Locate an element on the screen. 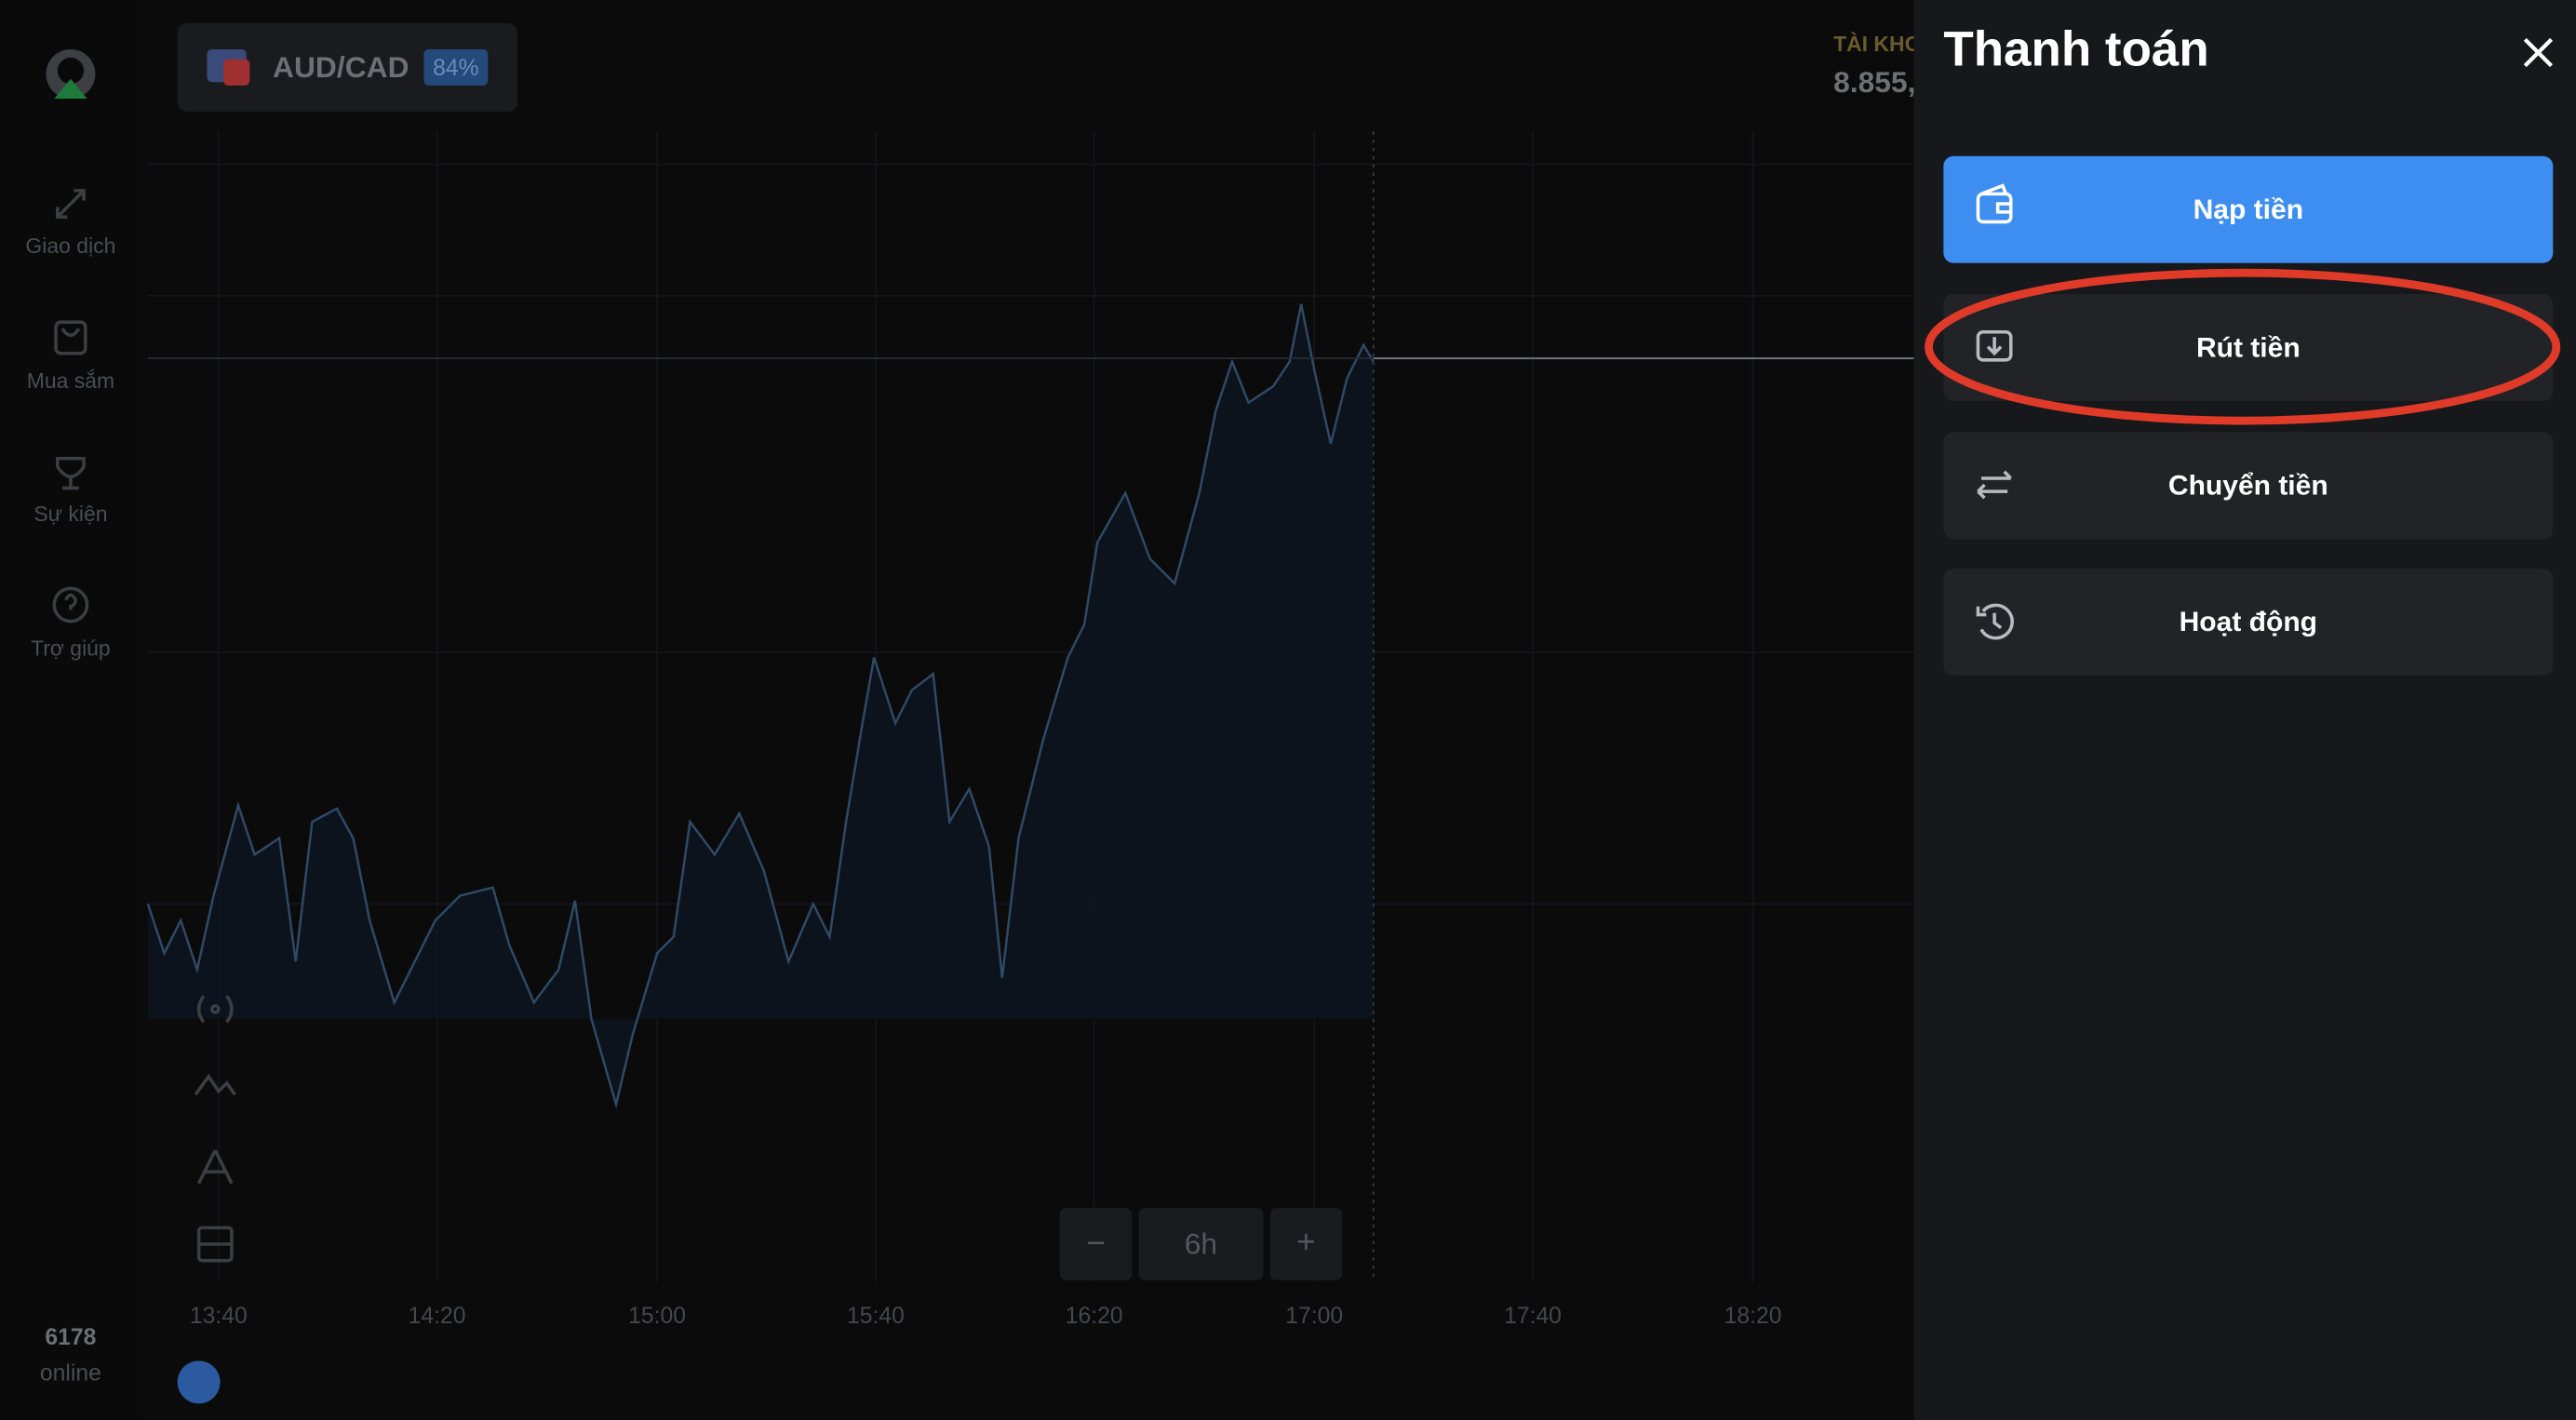 The image size is (2576, 1420). activity-button: Hoạt động is located at coordinates (2248, 622).